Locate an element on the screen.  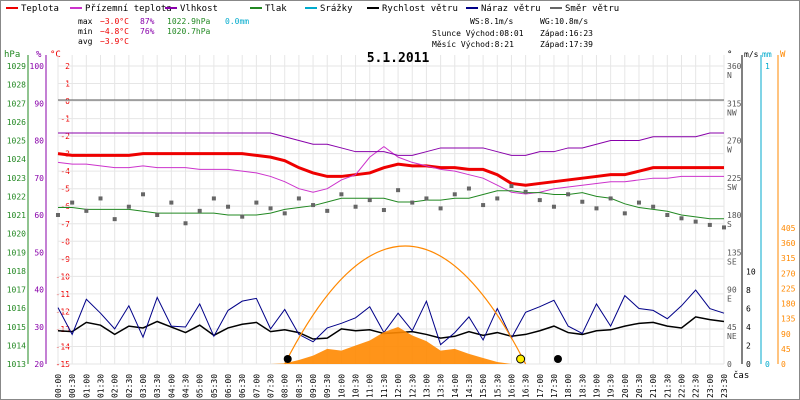
x-tick-label: 01:00 is located at coordinates (86, 386).